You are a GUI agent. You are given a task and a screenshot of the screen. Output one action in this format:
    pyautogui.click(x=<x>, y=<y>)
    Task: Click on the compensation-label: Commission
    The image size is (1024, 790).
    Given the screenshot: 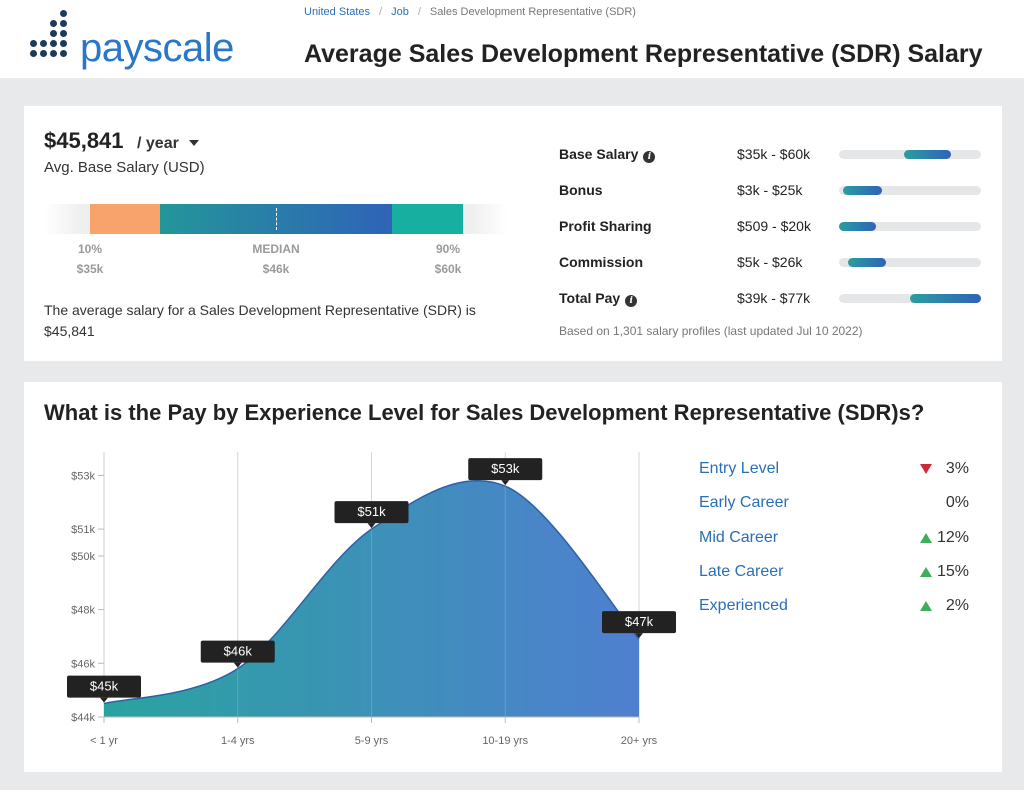 What is the action you would take?
    pyautogui.click(x=601, y=262)
    